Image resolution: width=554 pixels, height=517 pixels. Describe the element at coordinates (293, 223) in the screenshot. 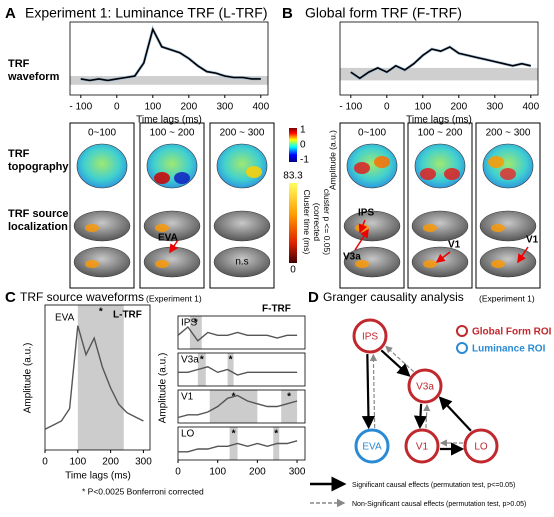

I see `colorbar` at that location.